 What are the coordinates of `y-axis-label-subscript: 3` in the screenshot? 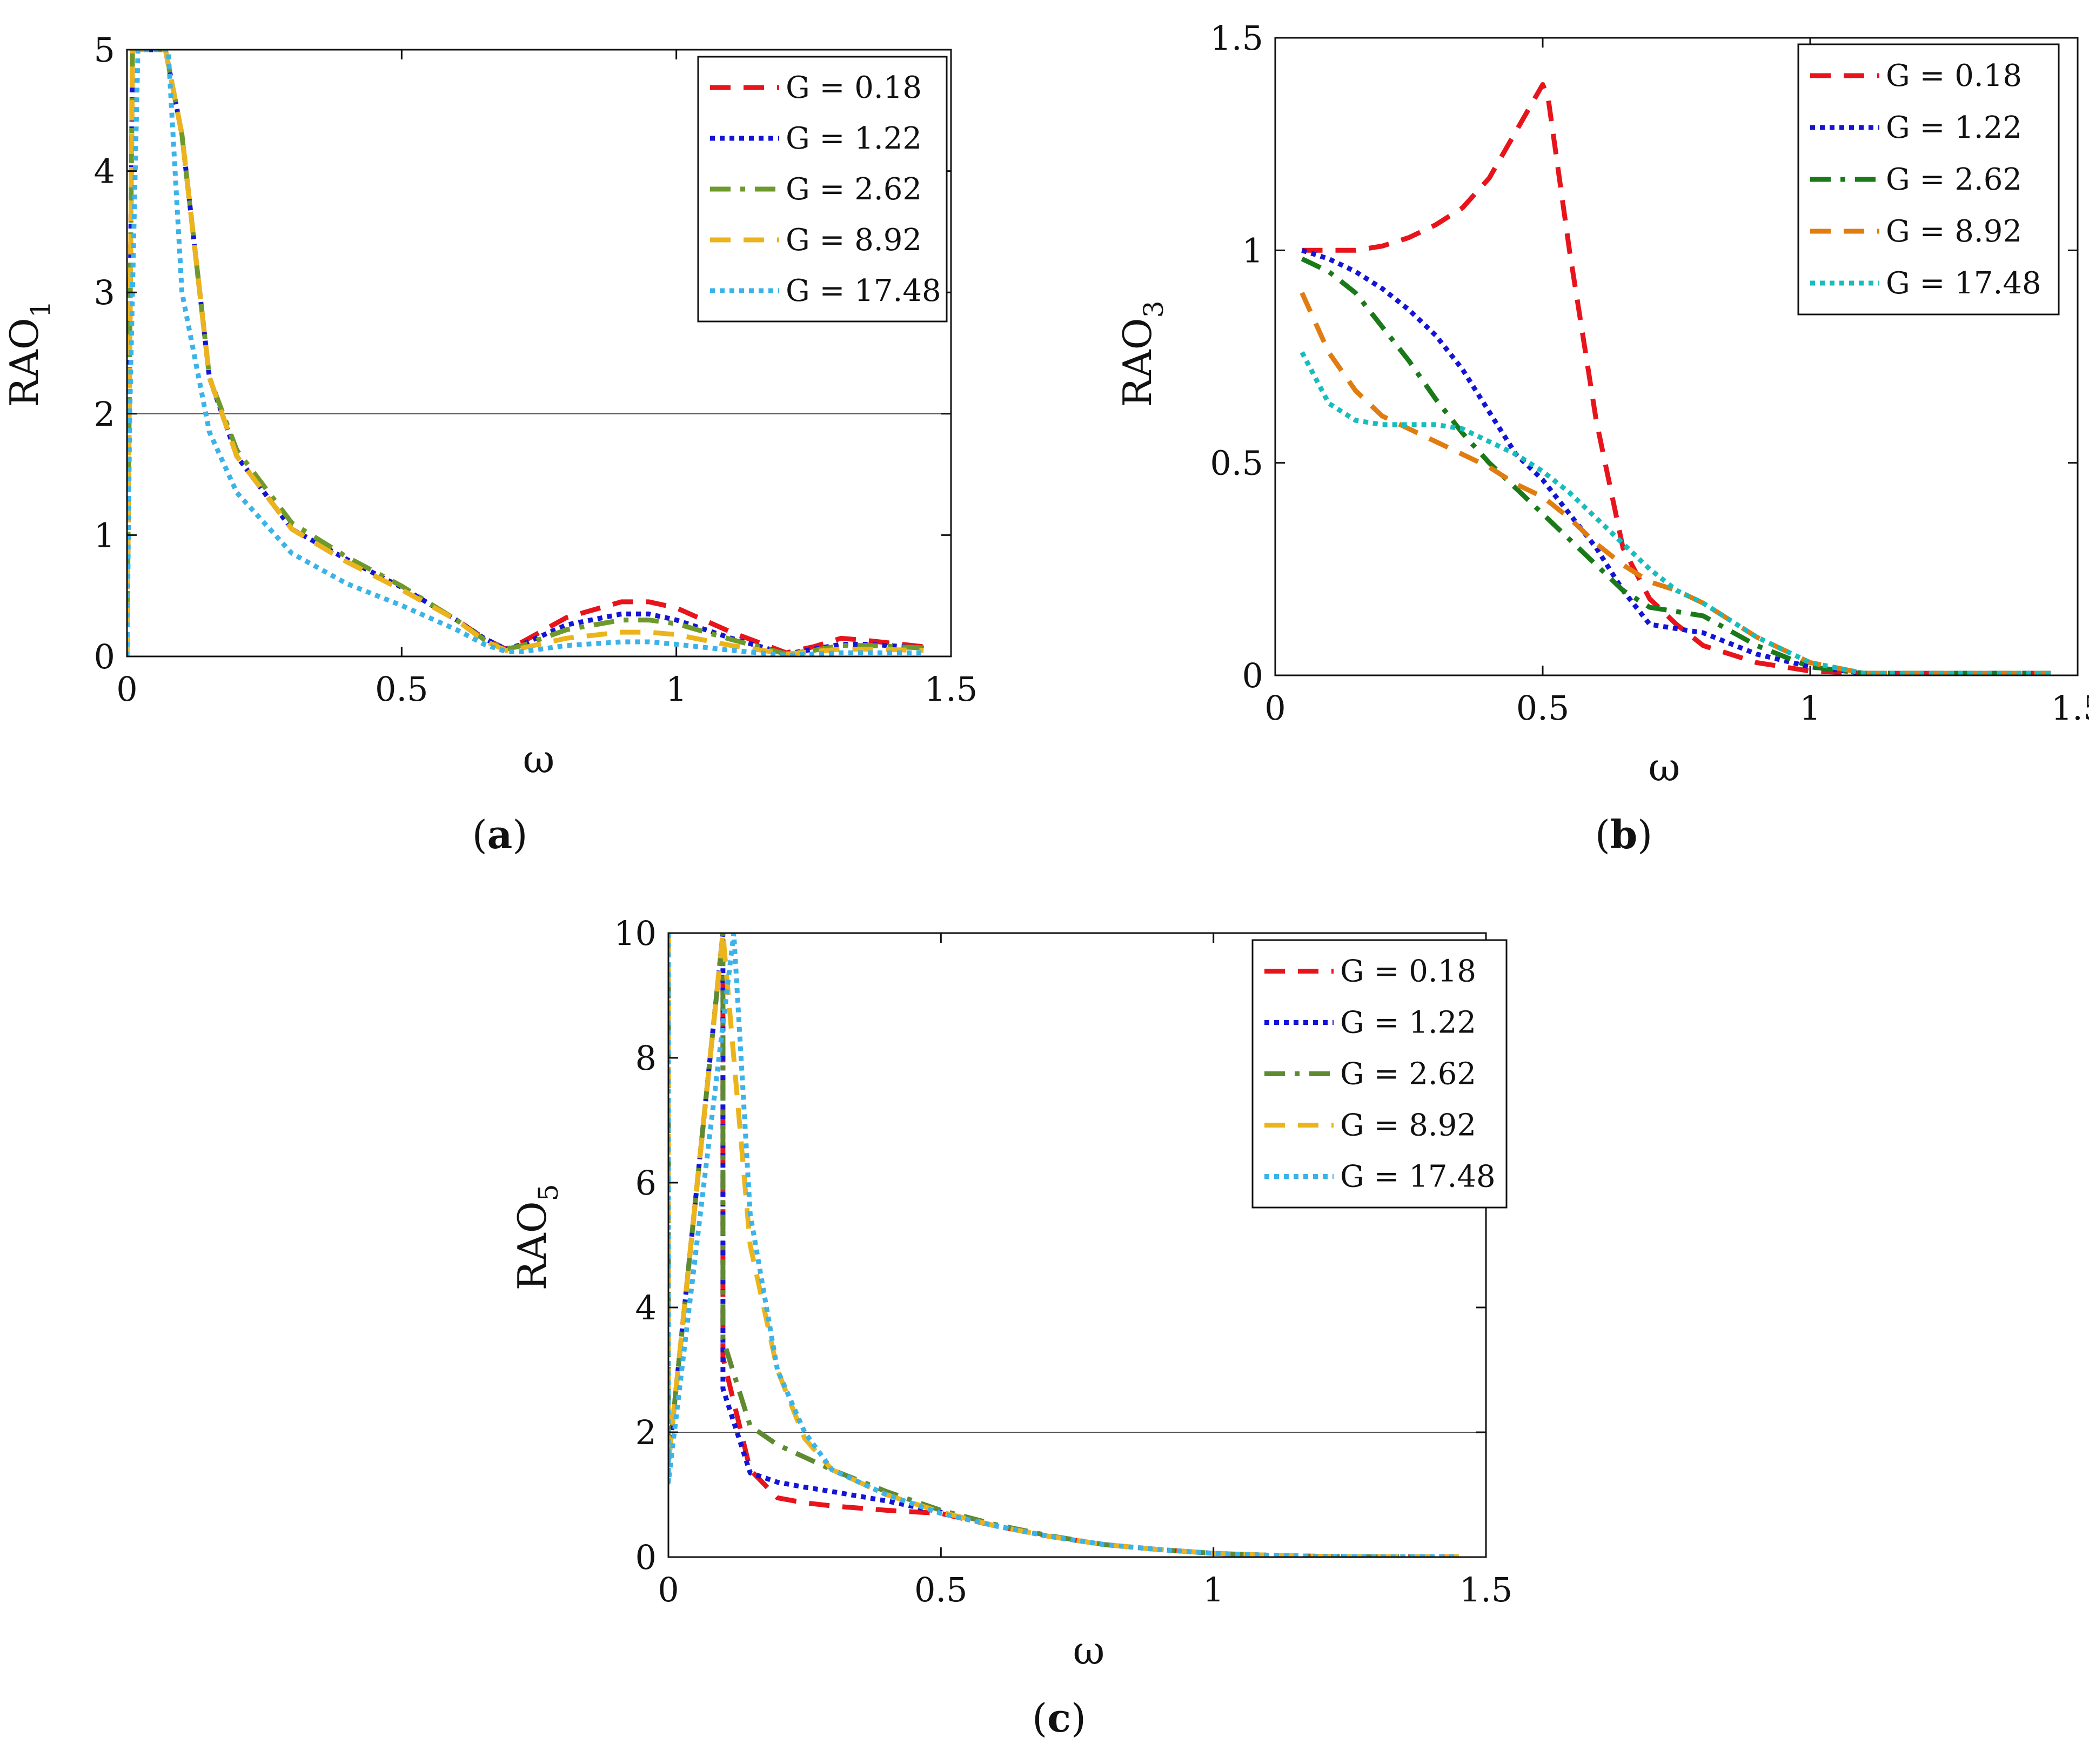 It's located at (1153, 309).